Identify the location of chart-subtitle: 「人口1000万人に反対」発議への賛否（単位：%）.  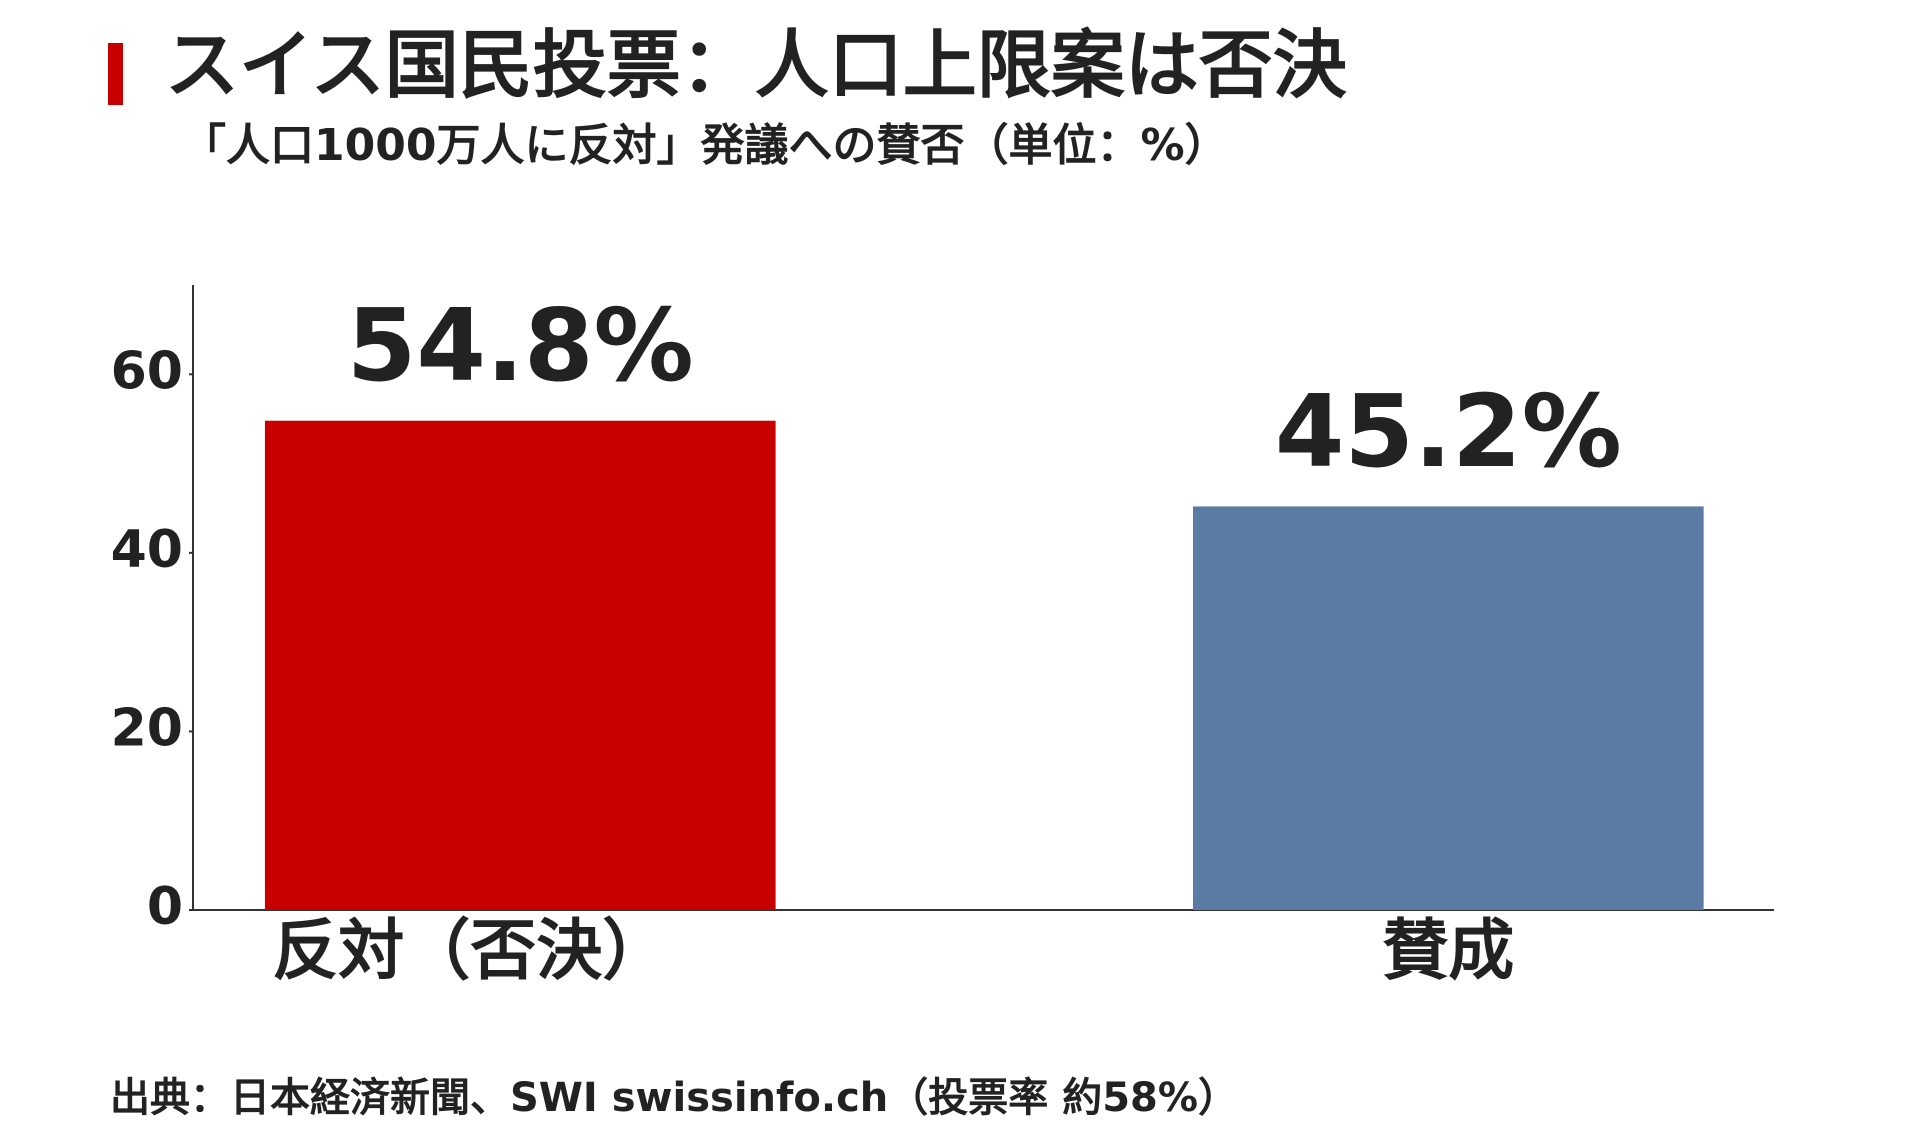
(705, 145).